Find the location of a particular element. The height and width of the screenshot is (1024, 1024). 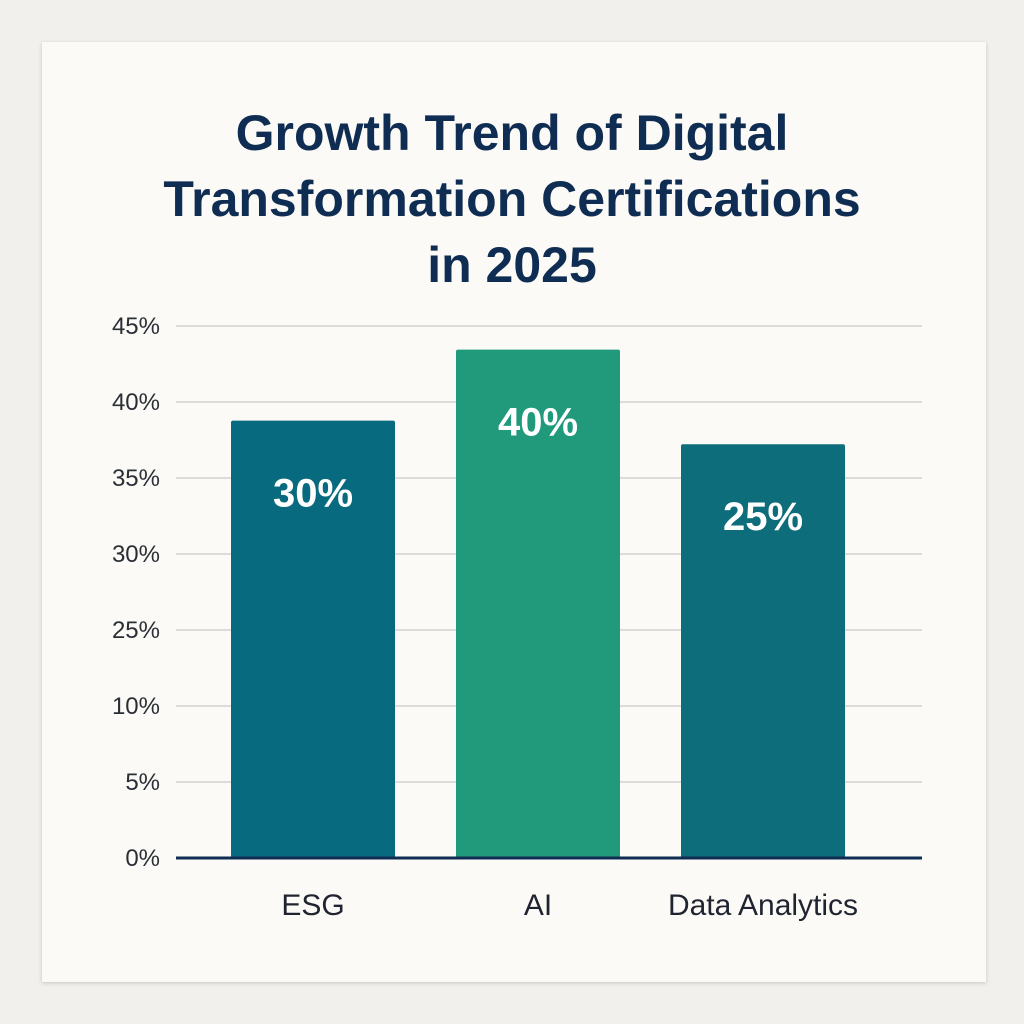

y-tick-label-3: 25% is located at coordinates (136, 630).